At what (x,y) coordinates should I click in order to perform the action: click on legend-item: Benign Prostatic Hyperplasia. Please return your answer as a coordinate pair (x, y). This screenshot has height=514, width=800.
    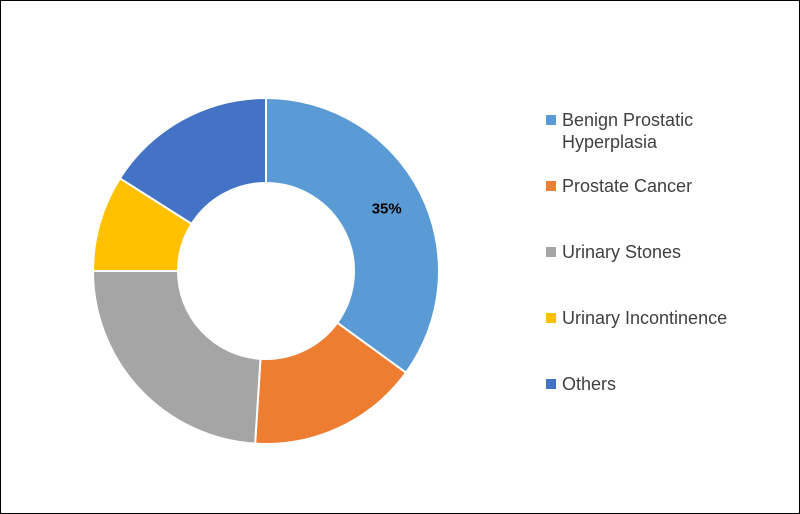
    Looking at the image, I should click on (658, 142).